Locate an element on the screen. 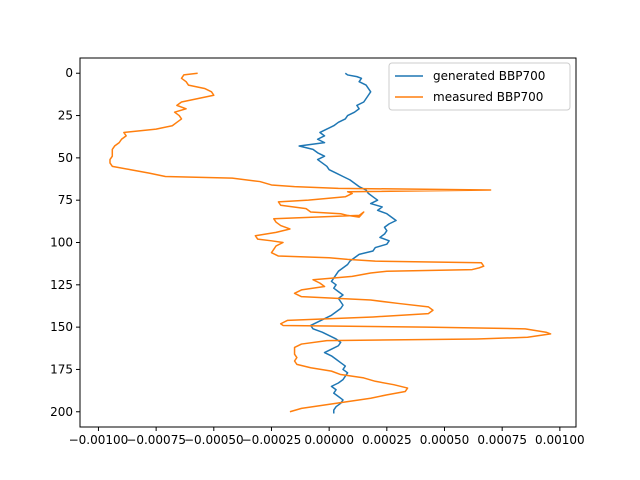 This screenshot has height=480, width=640. y-tick-label: 150 is located at coordinates (61, 327).